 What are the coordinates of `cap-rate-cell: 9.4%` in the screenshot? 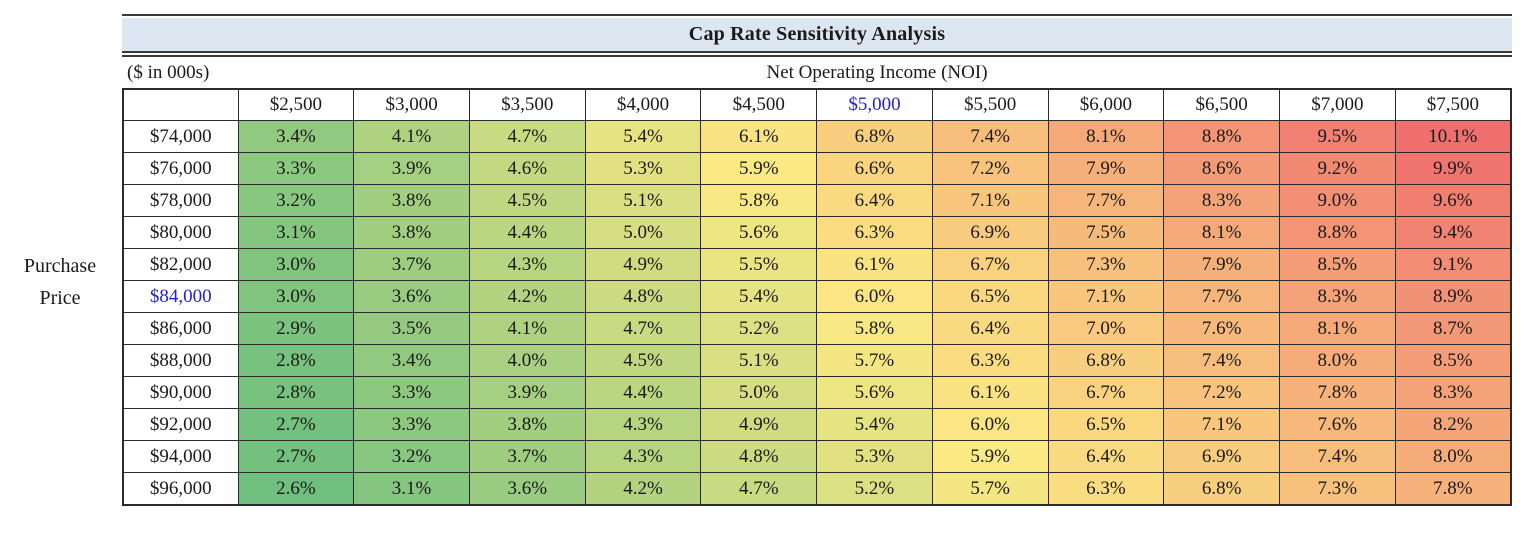 It's located at (1453, 232).